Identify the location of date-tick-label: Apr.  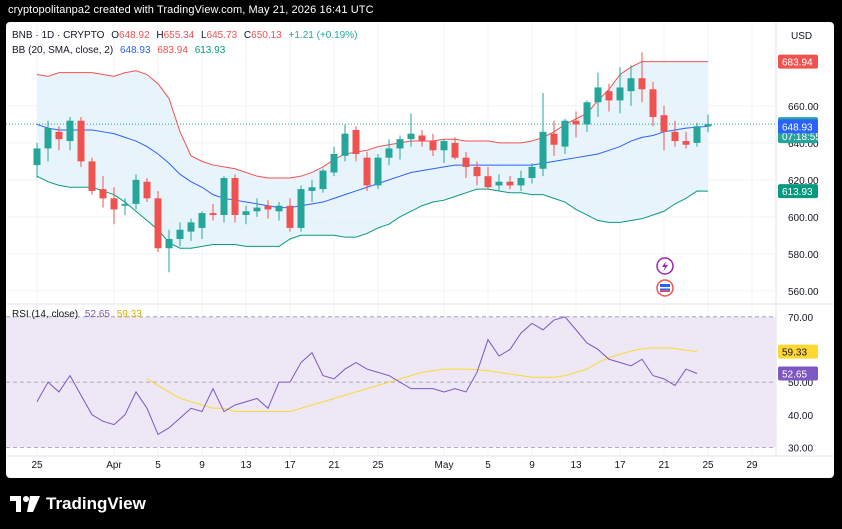
(114, 465).